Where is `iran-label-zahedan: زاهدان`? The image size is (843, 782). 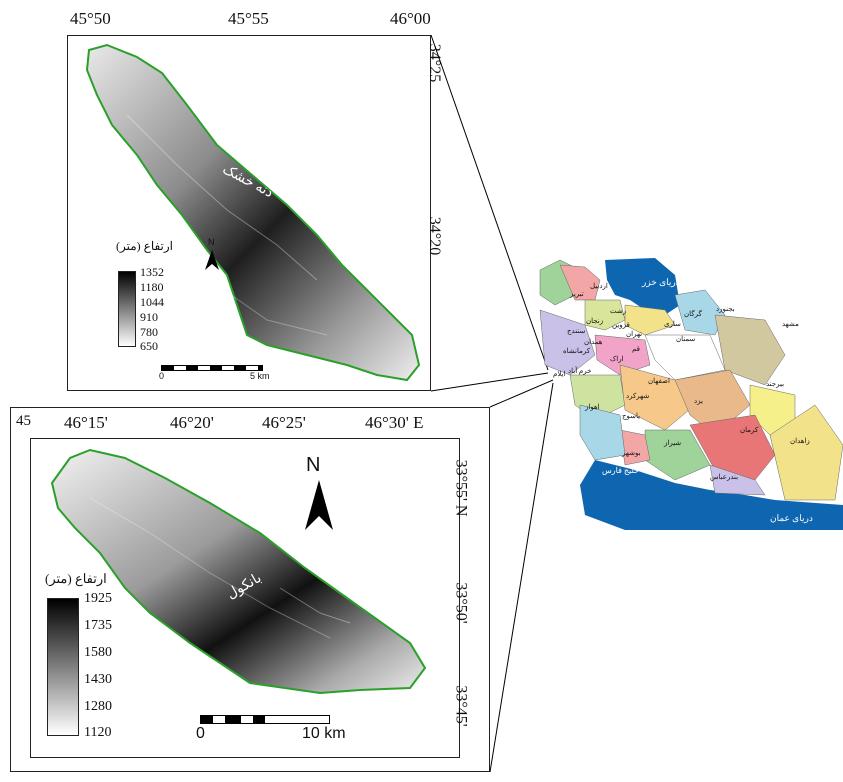
iran-label-zahedan: زاهدان is located at coordinates (800, 441).